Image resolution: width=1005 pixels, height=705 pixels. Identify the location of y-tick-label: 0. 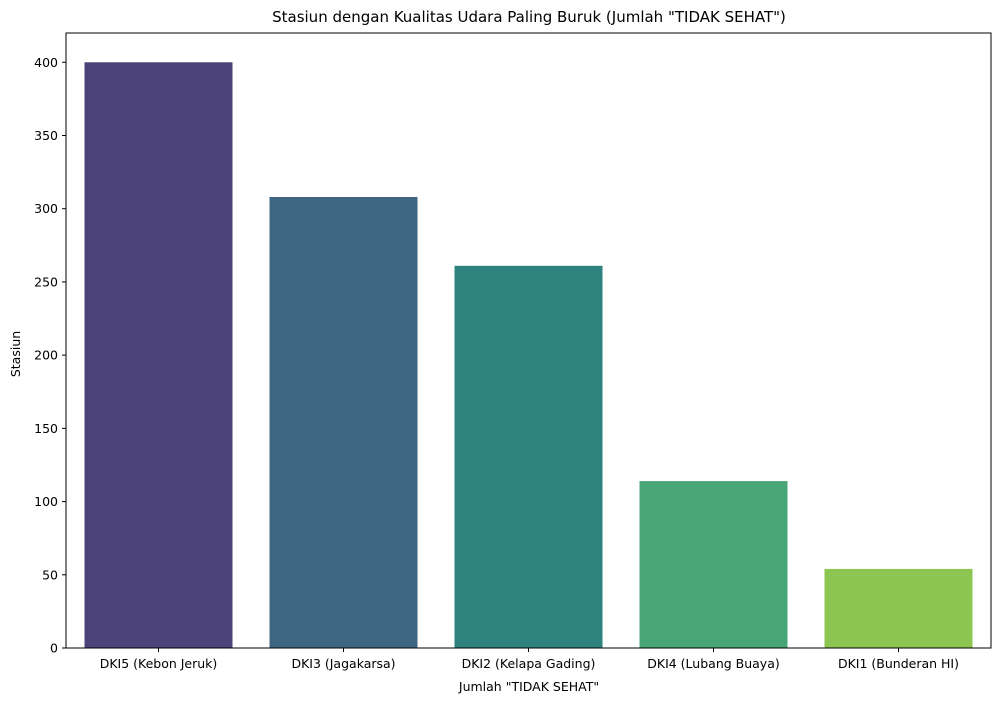
(54, 648).